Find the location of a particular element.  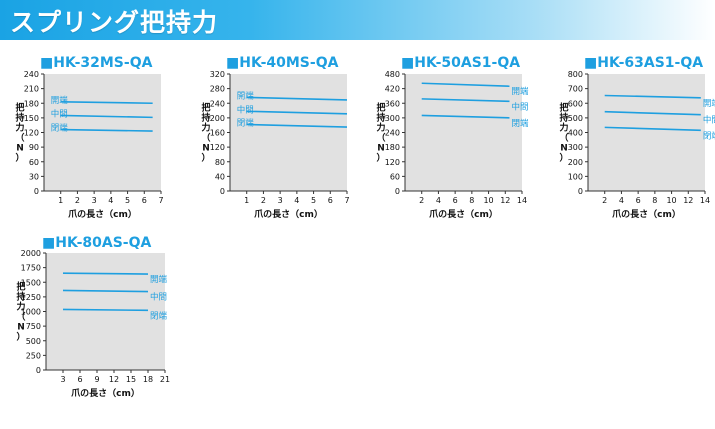

y-tick-label: 80 is located at coordinates (220, 162).